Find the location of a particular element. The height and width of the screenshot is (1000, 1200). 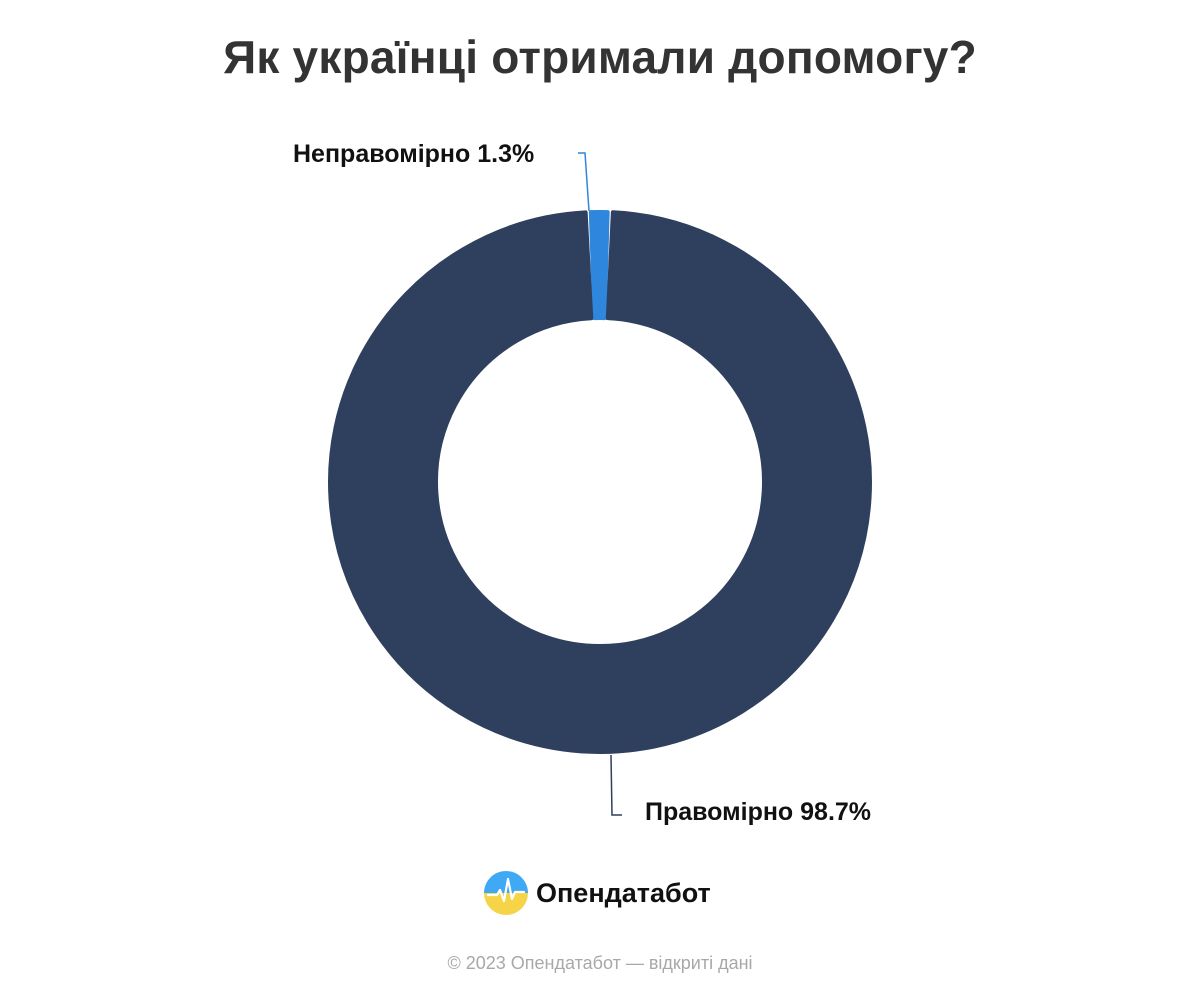

leader-line-unlawful is located at coordinates (584, 182).